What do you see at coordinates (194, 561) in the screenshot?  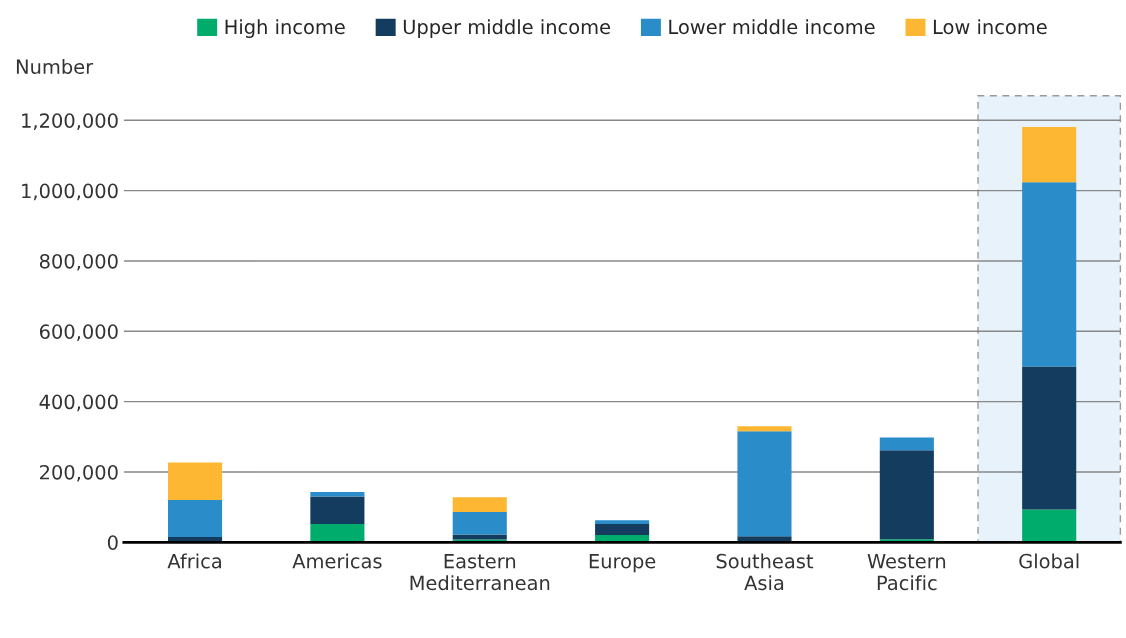 I see `x-tick-label: Africa` at bounding box center [194, 561].